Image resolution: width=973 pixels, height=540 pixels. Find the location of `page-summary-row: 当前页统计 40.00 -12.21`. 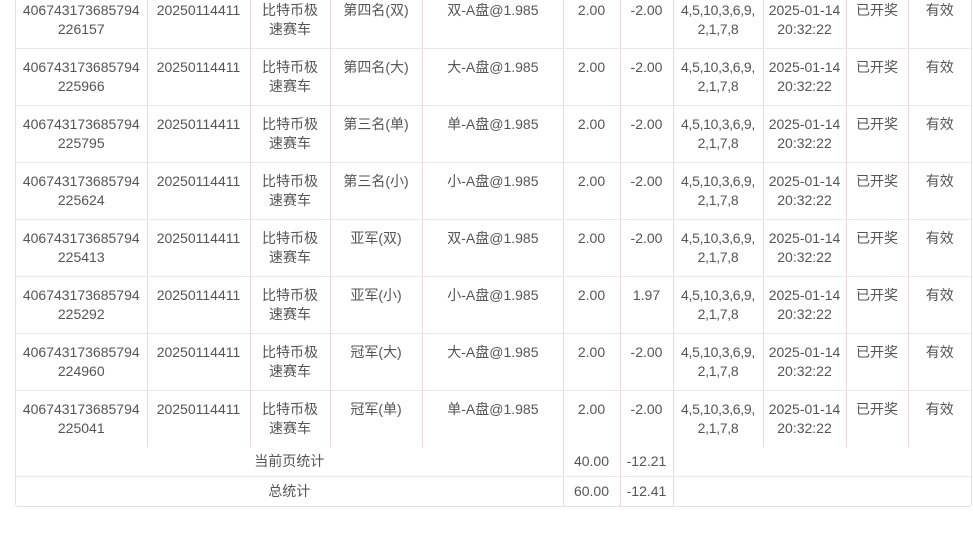

page-summary-row: 当前页统计 40.00 -12.21 is located at coordinates (493, 462).